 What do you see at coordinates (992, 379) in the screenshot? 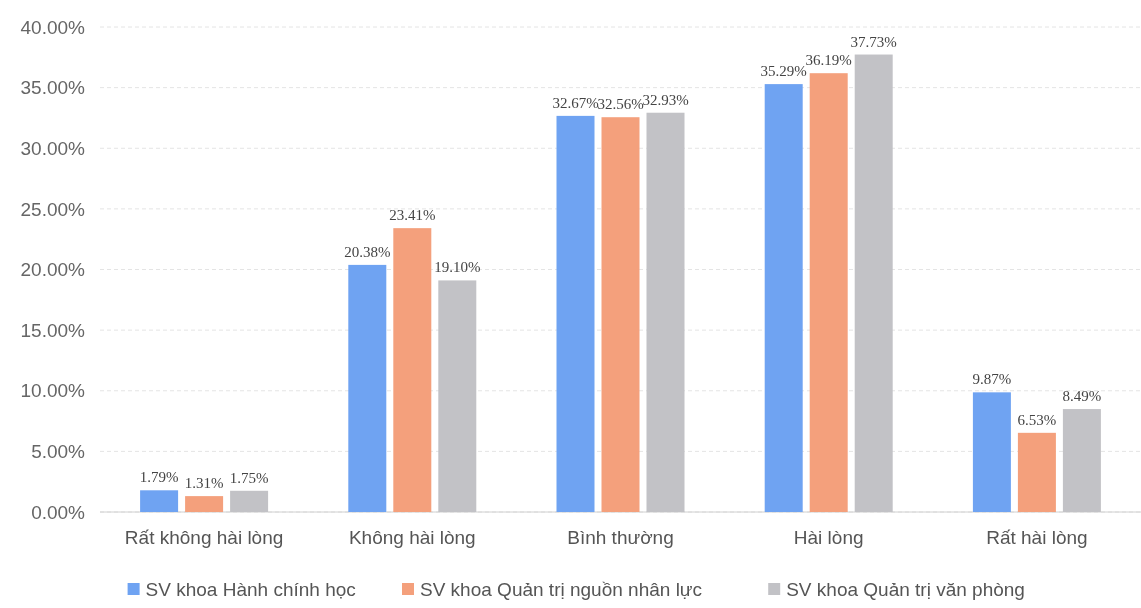
I see `data-label: 9.87%` at bounding box center [992, 379].